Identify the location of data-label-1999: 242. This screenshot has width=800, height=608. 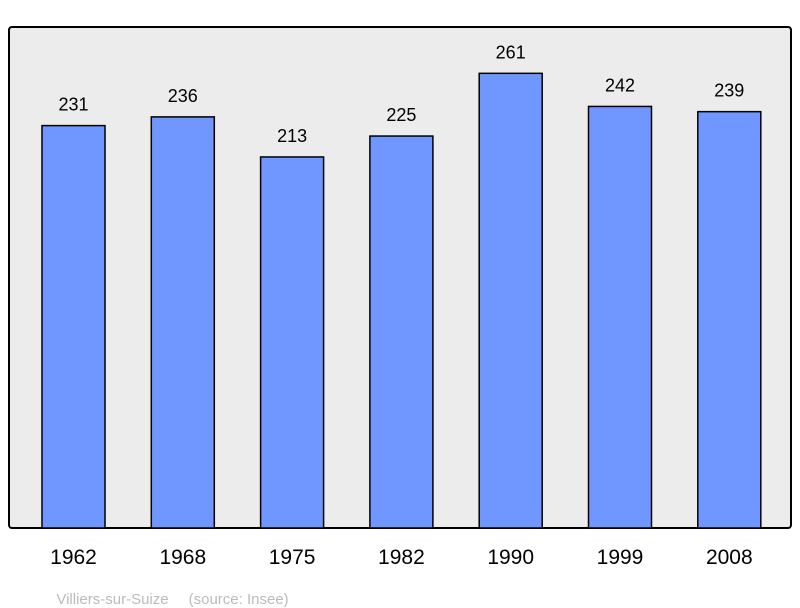
(620, 85).